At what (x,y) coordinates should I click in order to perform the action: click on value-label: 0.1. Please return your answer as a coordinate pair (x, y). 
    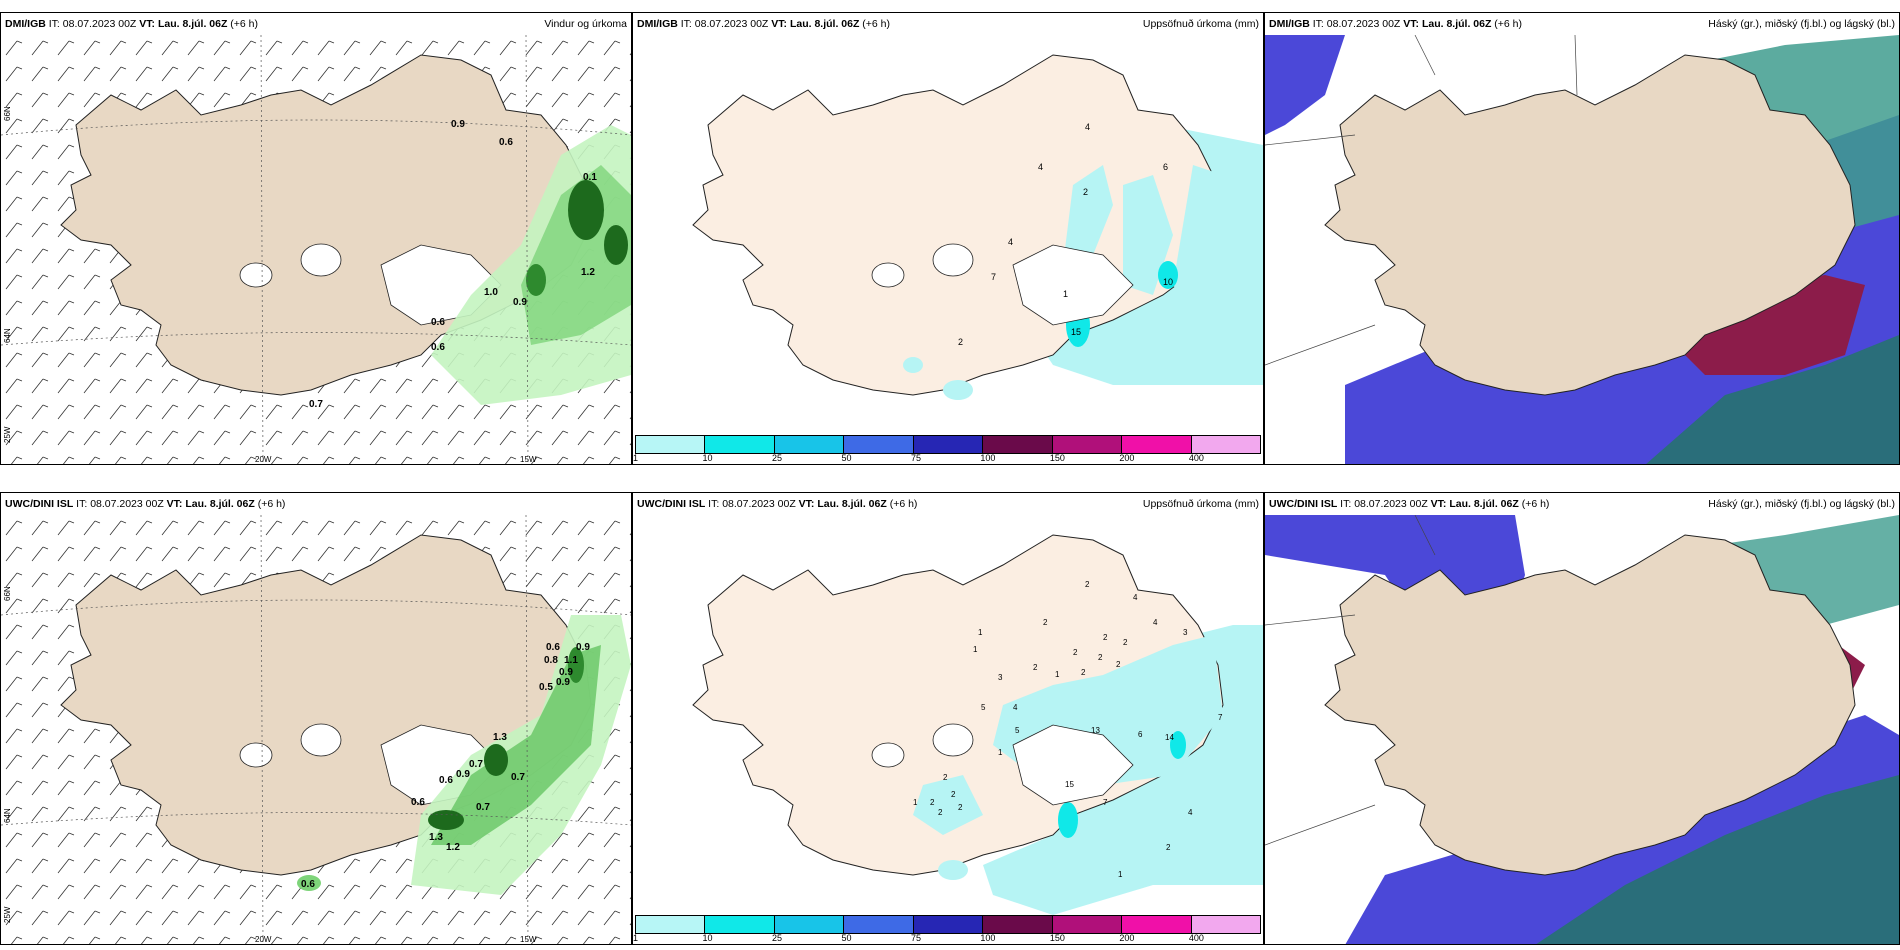
    Looking at the image, I should click on (590, 177).